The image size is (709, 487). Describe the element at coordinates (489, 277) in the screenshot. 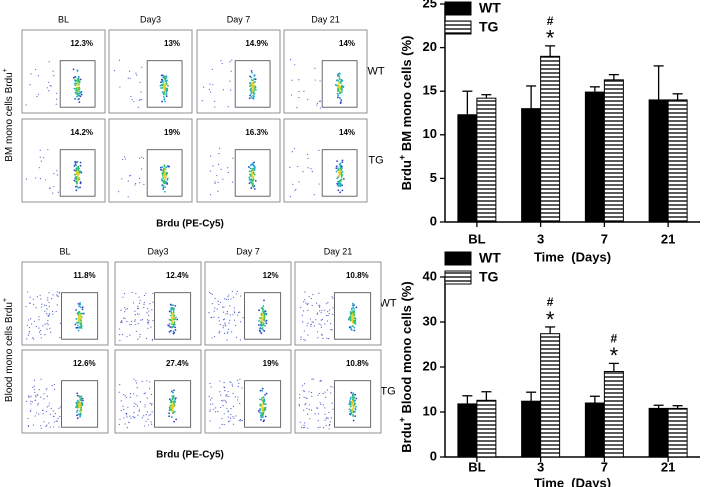

I see `legend-label: TG` at that location.